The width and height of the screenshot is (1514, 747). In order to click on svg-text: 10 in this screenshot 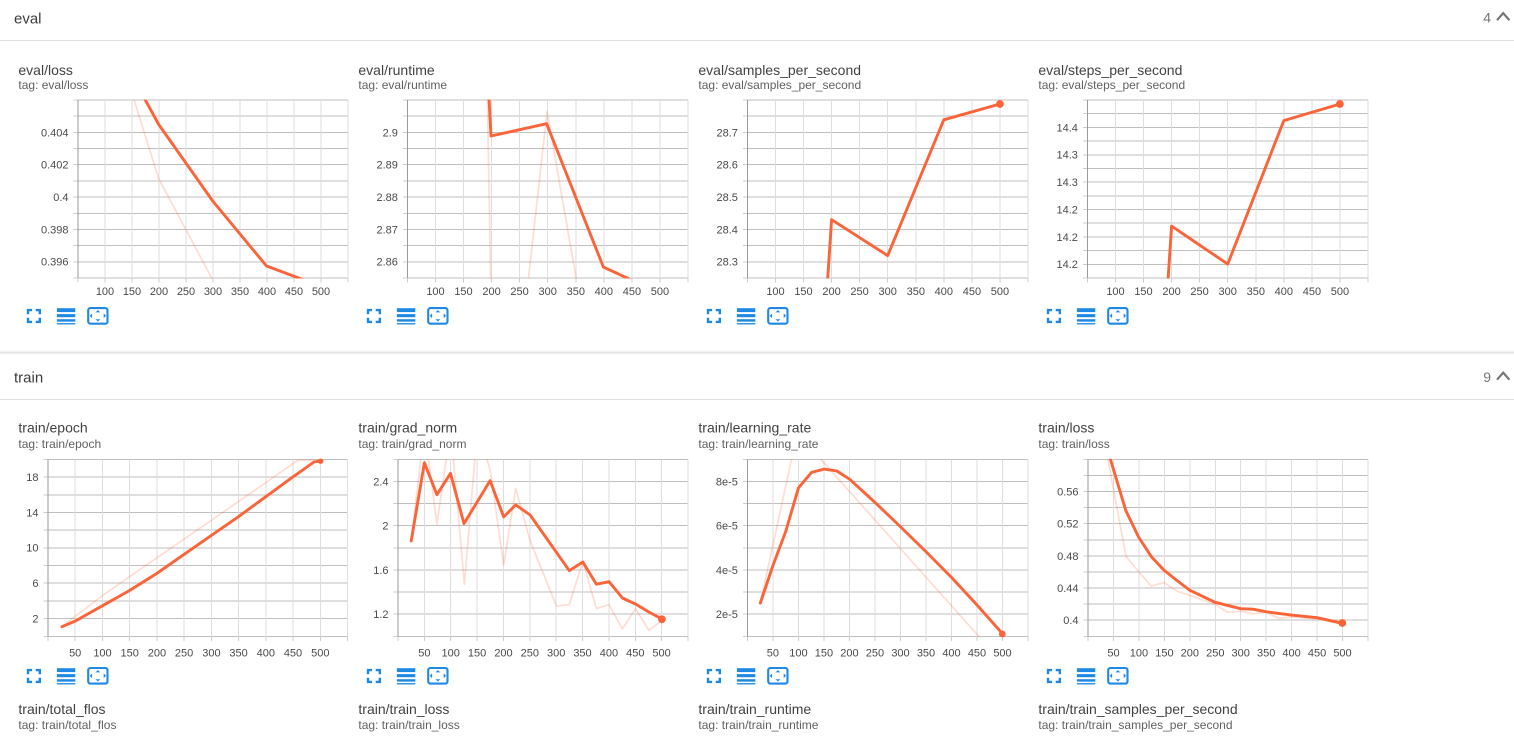, I will do `click(32, 549)`.